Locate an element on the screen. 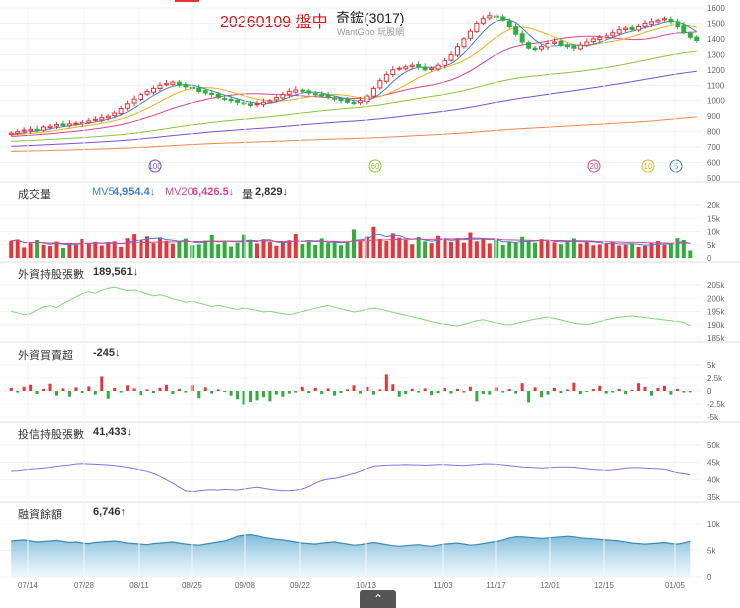  volume-tick-label: 0 is located at coordinates (709, 258).